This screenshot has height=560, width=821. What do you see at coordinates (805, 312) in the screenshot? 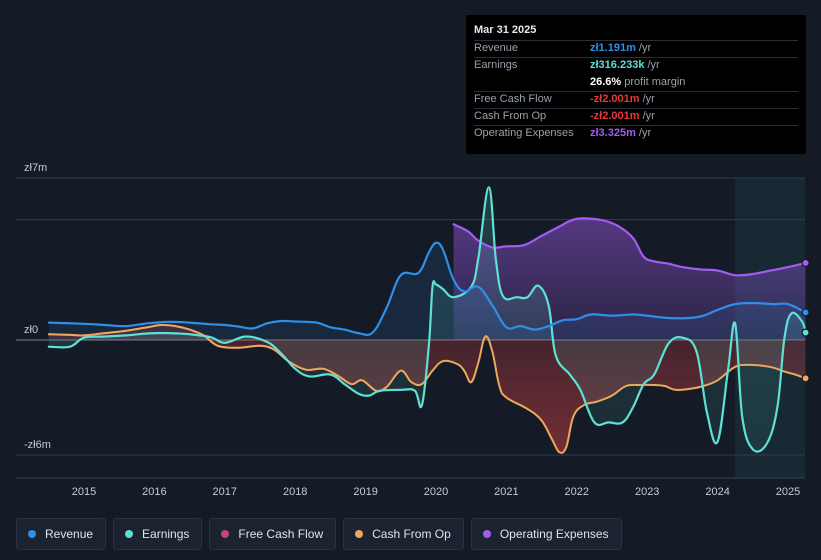
I see `revenue-end-marker` at bounding box center [805, 312].